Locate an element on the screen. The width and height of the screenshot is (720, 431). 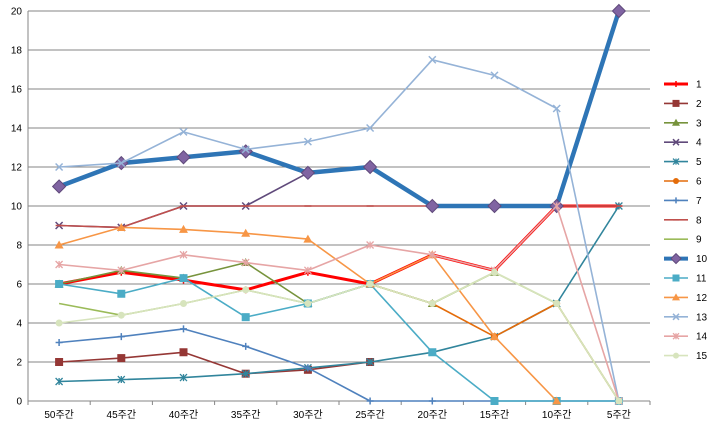
legend-item: 4 is located at coordinates (683, 143).